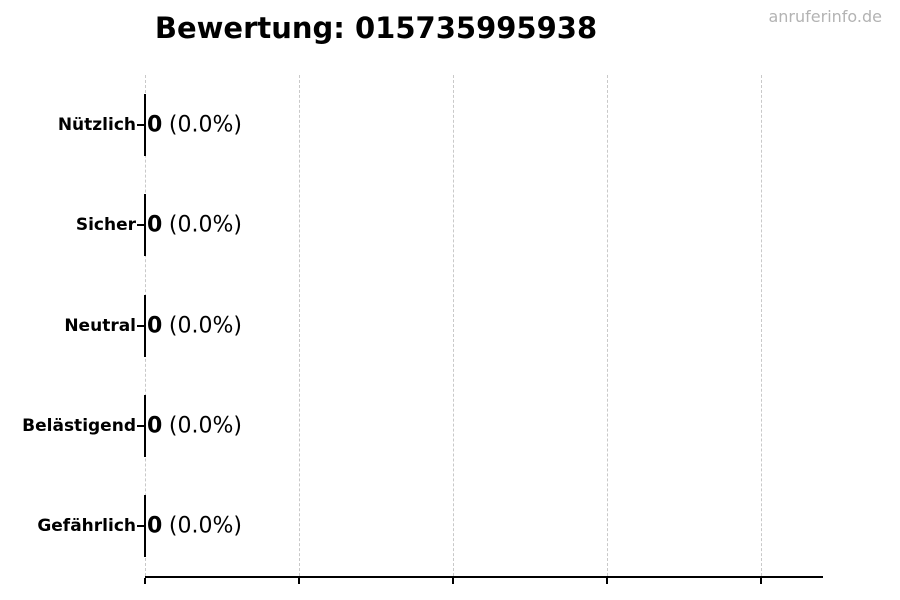 The height and width of the screenshot is (600, 900). Describe the element at coordinates (79, 425) in the screenshot. I see `category-label: Belästigend` at that location.